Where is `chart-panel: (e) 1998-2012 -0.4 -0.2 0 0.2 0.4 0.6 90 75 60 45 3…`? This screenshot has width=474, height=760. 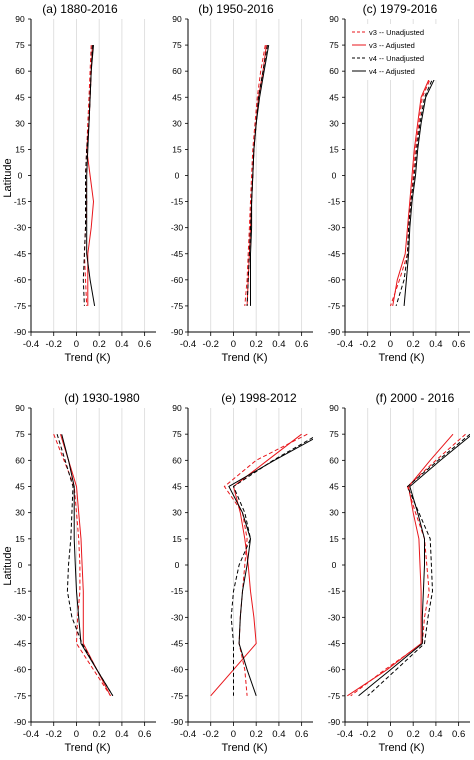
chart-panel: (e) 1998-2012 -0.4 -0.2 0 0.2 0.4 0.6 90 75 60 45 3… is located at coordinates (242, 572).